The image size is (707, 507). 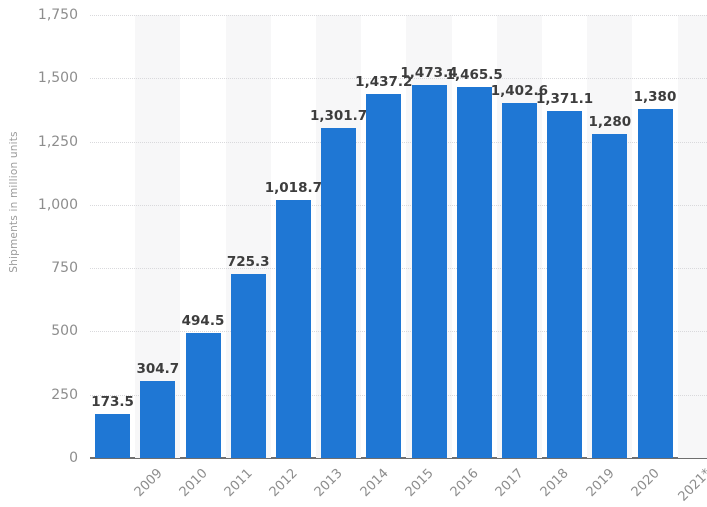 What do you see at coordinates (57, 15) in the screenshot?
I see `y-tick-label: 1,750` at bounding box center [57, 15].